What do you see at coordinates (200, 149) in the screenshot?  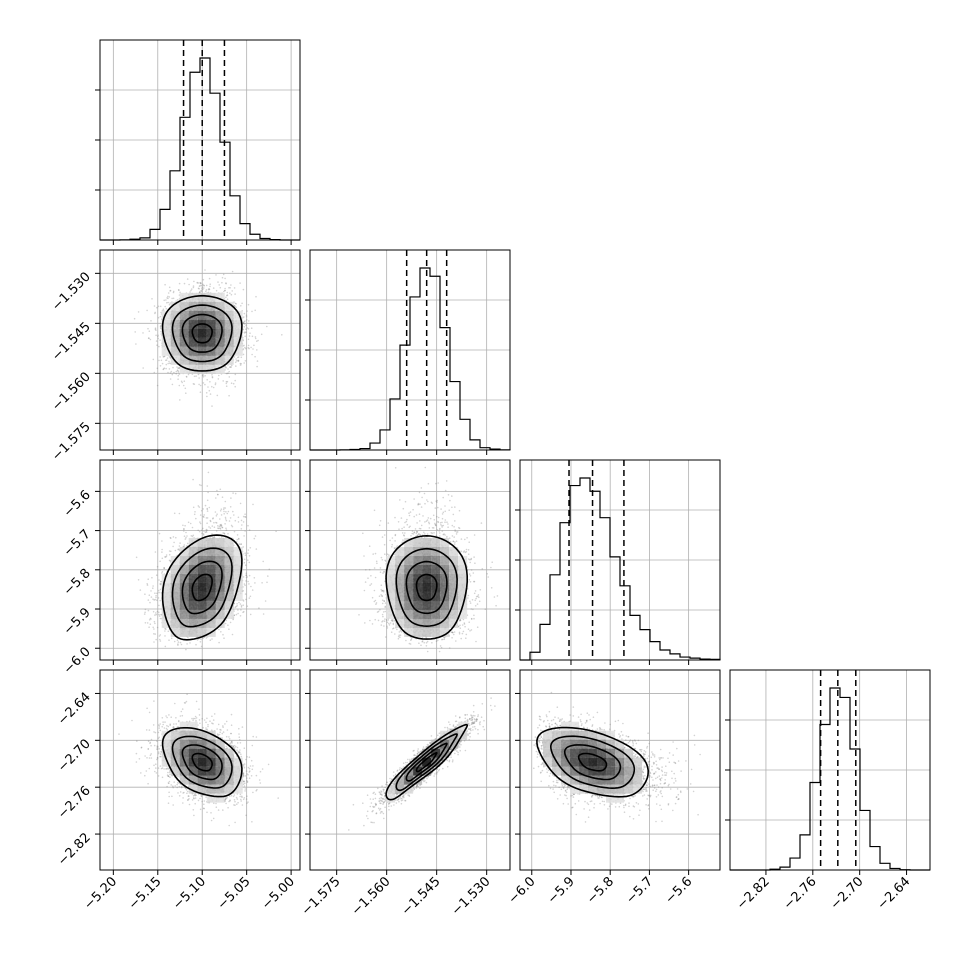 I see `histogram-step-line` at bounding box center [200, 149].